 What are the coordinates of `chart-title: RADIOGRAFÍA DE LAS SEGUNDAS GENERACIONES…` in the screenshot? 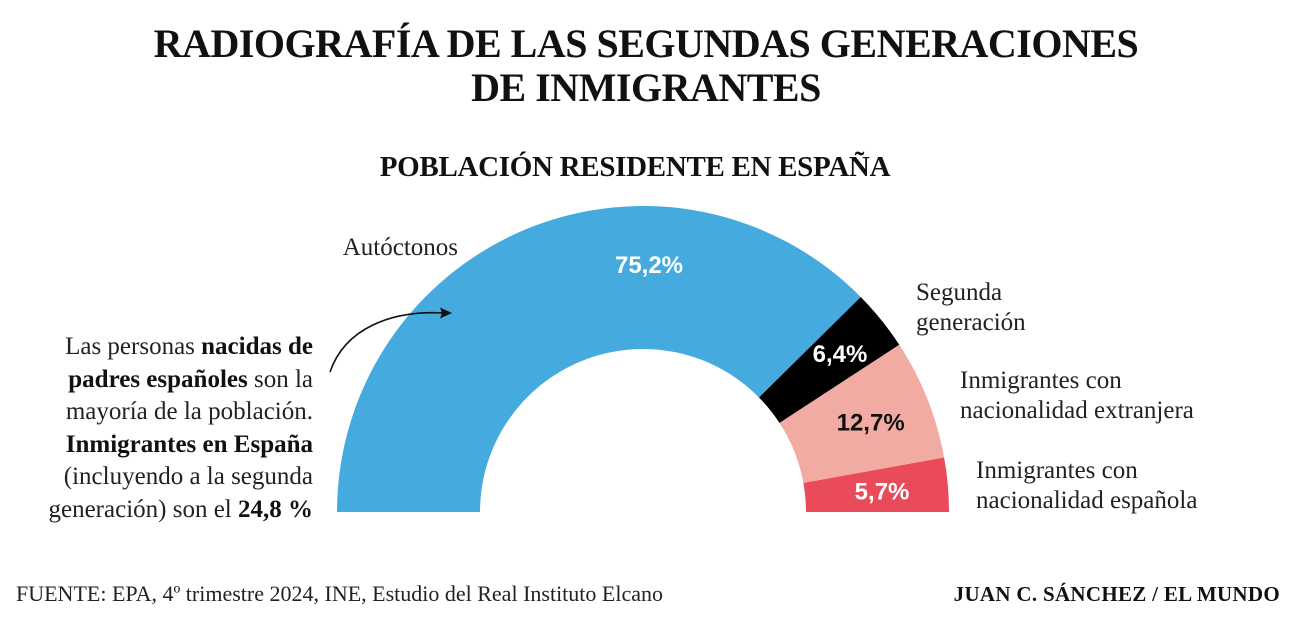 It's located at (646, 66).